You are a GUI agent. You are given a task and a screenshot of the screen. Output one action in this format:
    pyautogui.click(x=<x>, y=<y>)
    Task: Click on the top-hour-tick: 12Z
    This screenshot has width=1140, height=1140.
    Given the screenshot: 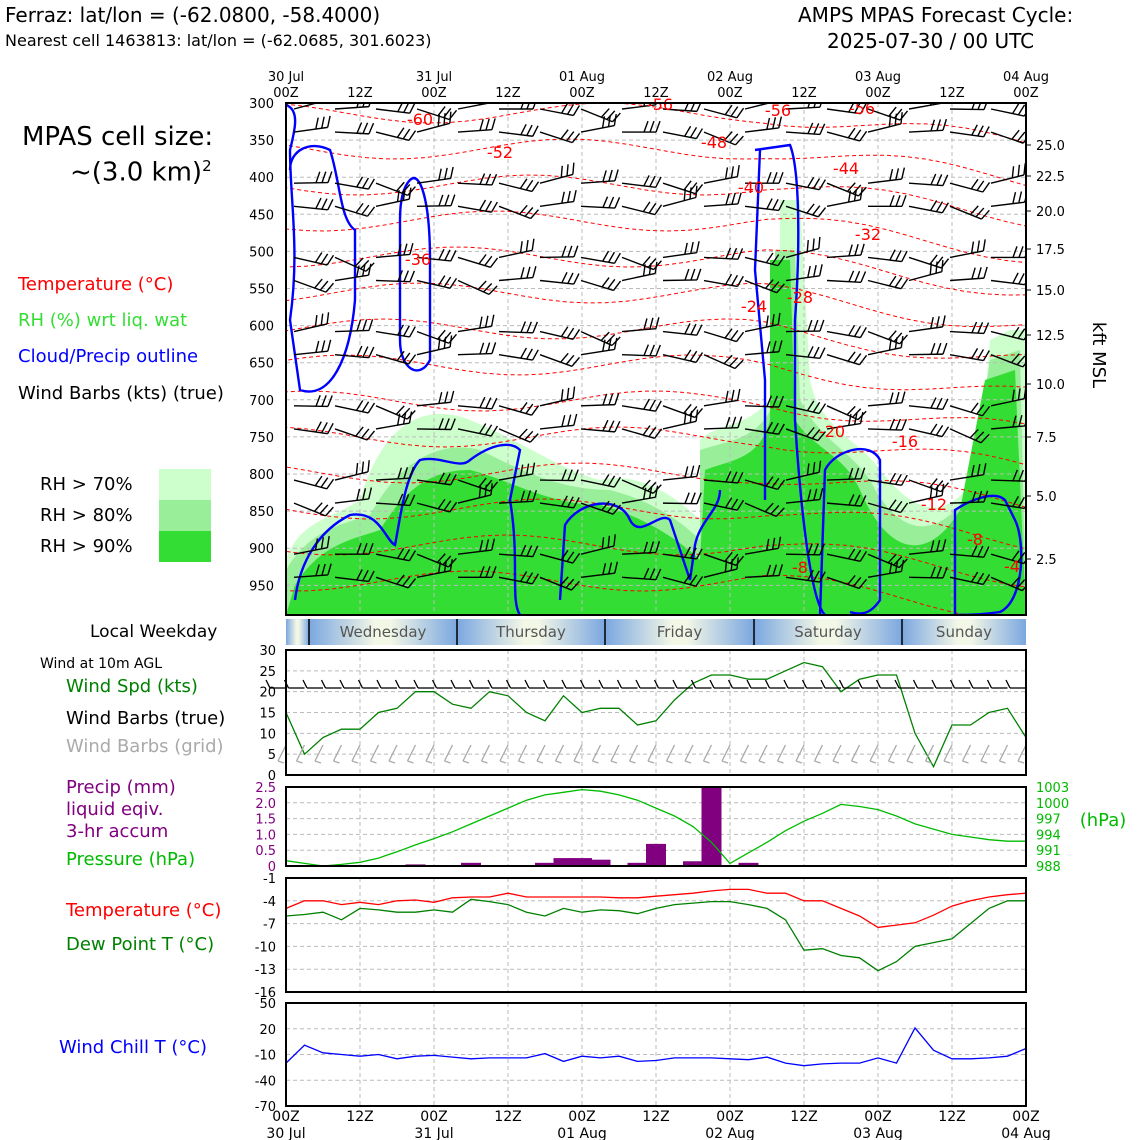 What is the action you would take?
    pyautogui.click(x=952, y=93)
    